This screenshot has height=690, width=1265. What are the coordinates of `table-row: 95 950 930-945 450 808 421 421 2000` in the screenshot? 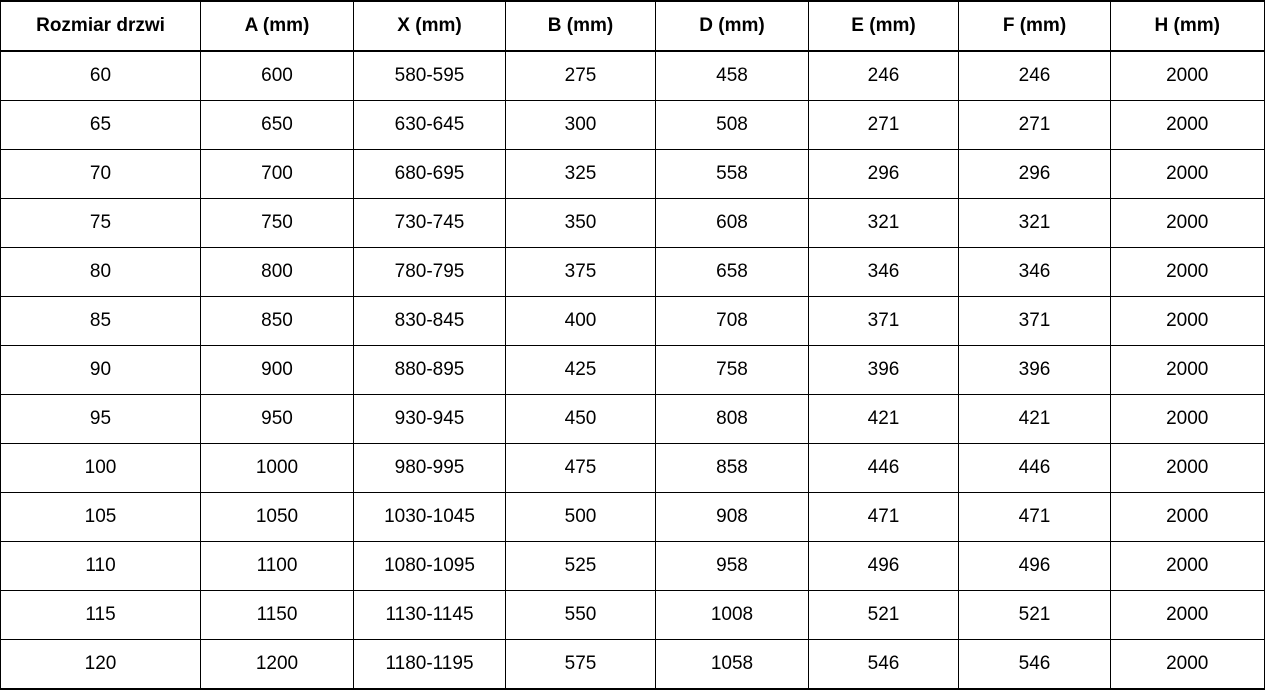 It's located at (632, 419).